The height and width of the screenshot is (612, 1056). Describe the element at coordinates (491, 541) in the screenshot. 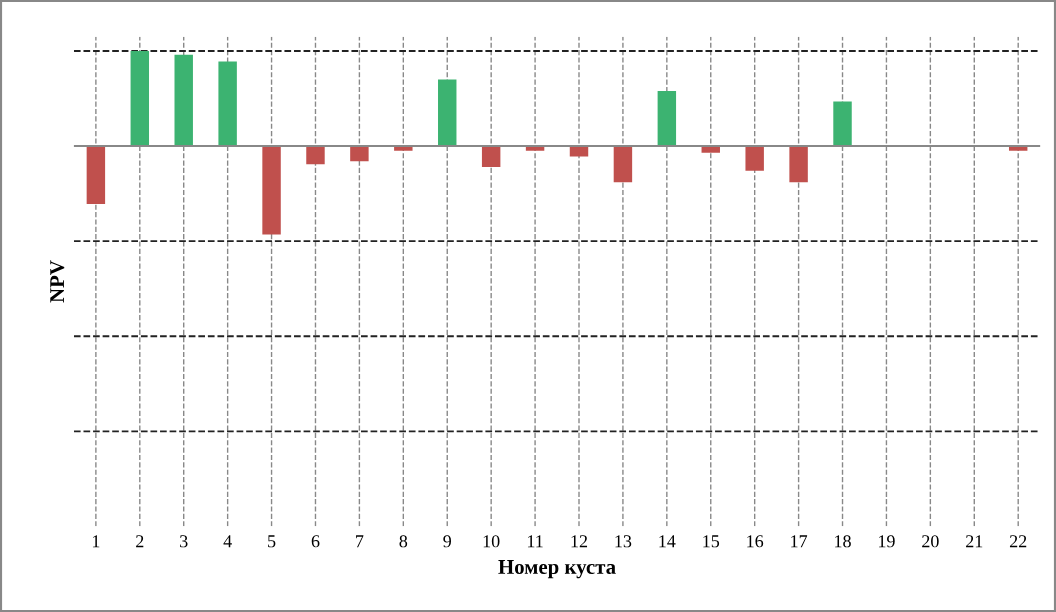

I see `x-tick-label: 10` at that location.